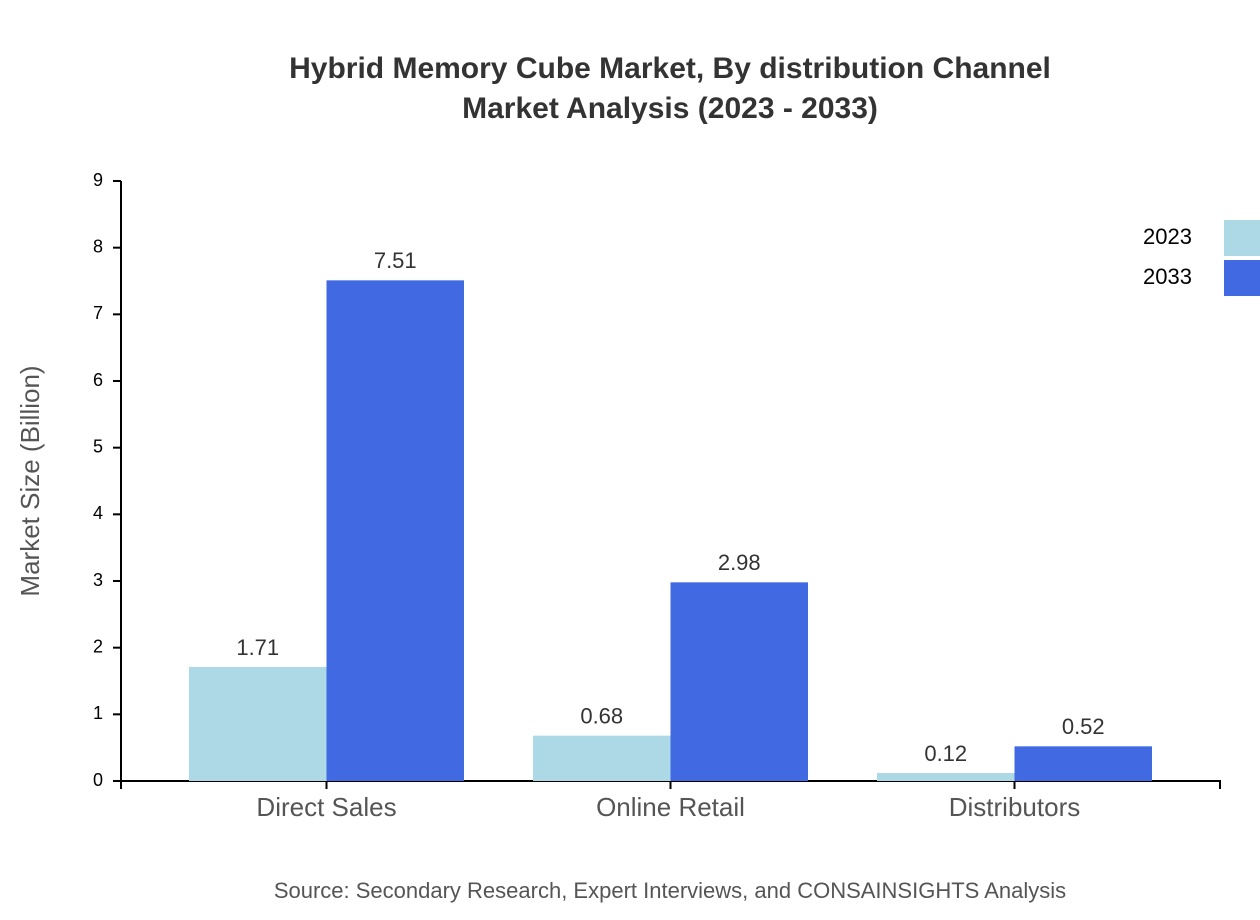 This screenshot has width=1260, height=920. What do you see at coordinates (601, 715) in the screenshot?
I see `value-label: 0.68` at bounding box center [601, 715].